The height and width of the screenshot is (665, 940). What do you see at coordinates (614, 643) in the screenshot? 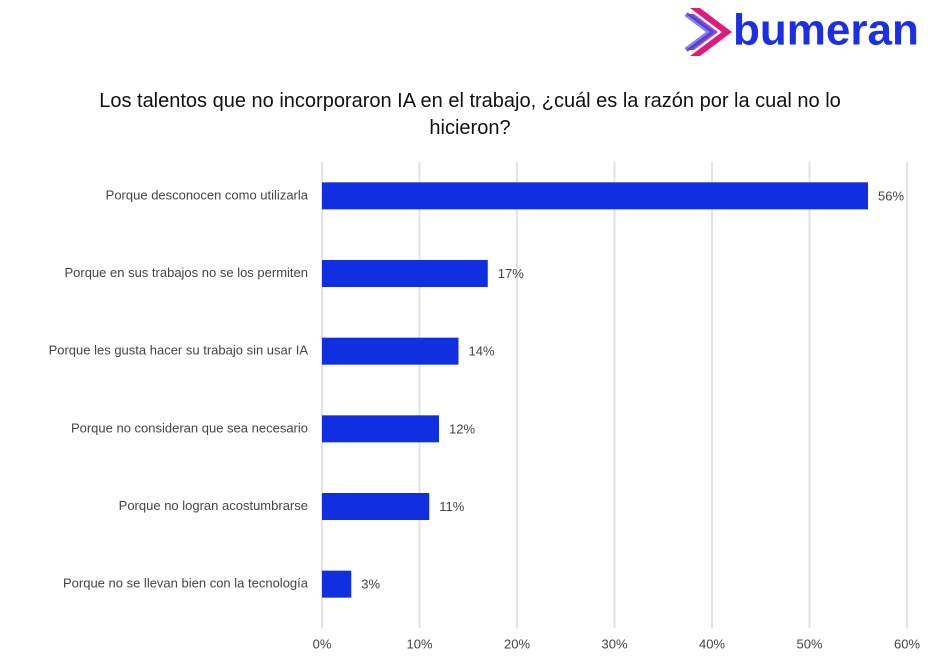
I see `x-tick-label: 30%` at bounding box center [614, 643].